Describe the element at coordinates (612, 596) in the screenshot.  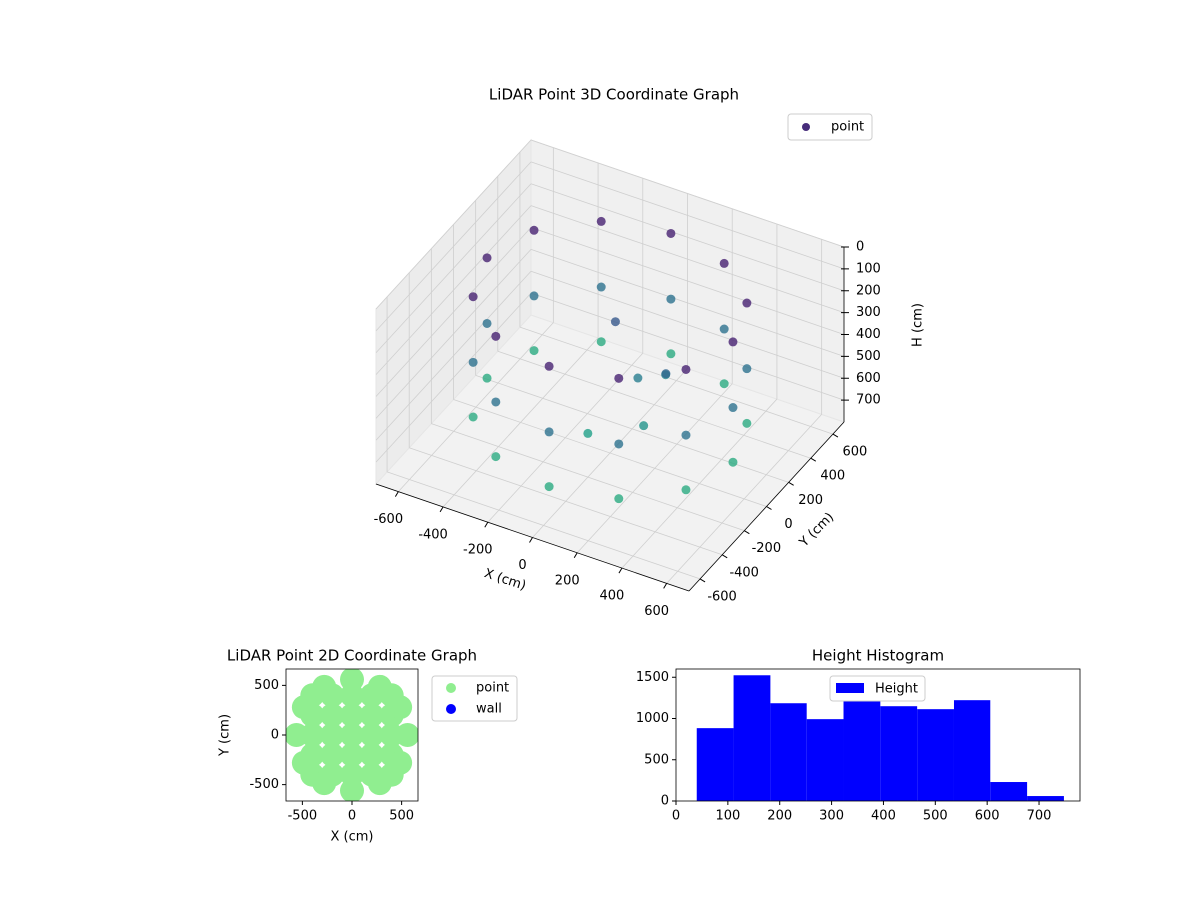
I see `x-tick-label: 400` at that location.